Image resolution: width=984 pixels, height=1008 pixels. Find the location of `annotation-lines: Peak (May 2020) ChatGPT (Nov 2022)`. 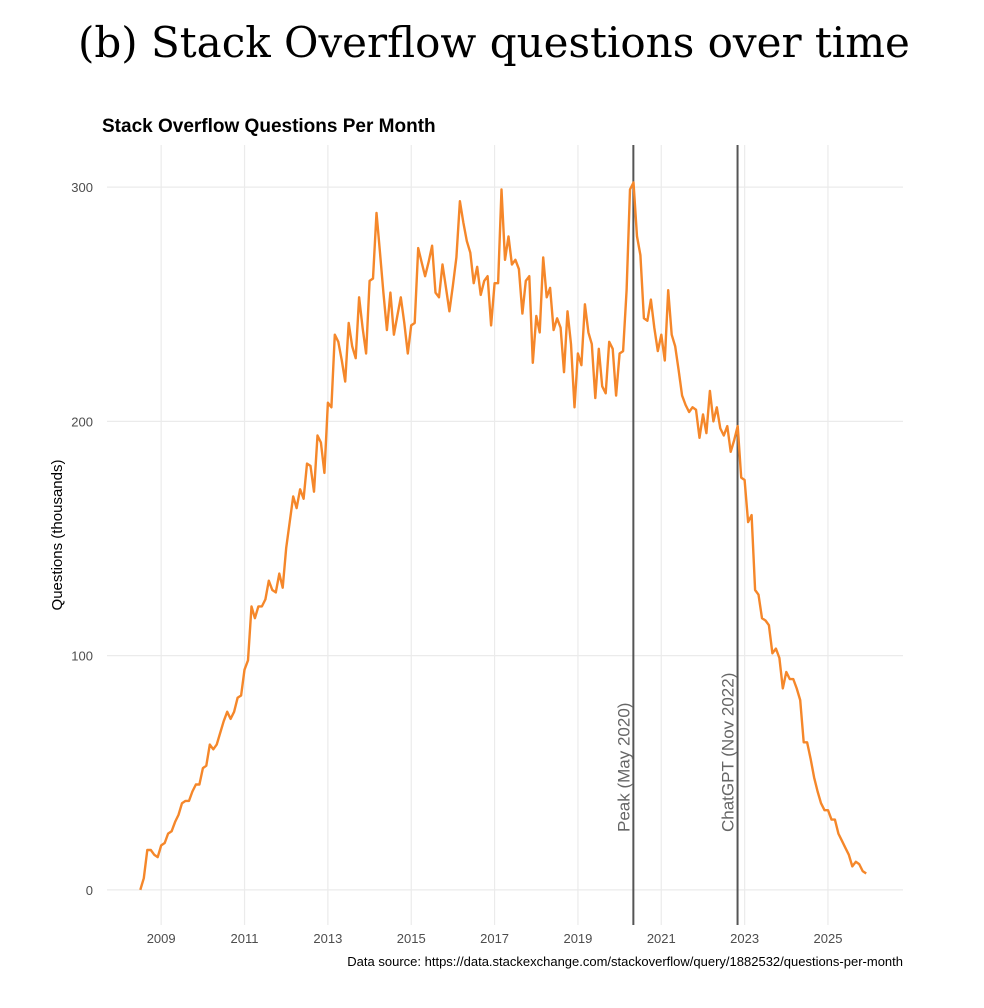

annotation-lines: Peak (May 2020) ChatGPT (Nov 2022) is located at coordinates (676, 535).